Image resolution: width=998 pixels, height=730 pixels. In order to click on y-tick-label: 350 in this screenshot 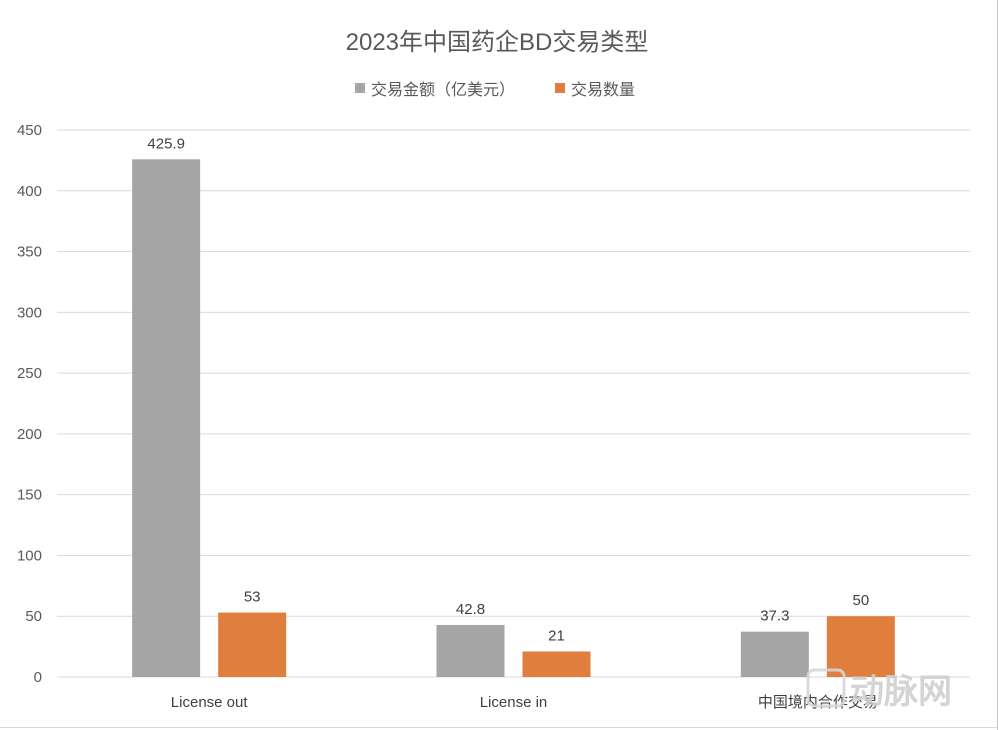, I will do `click(29, 252)`.